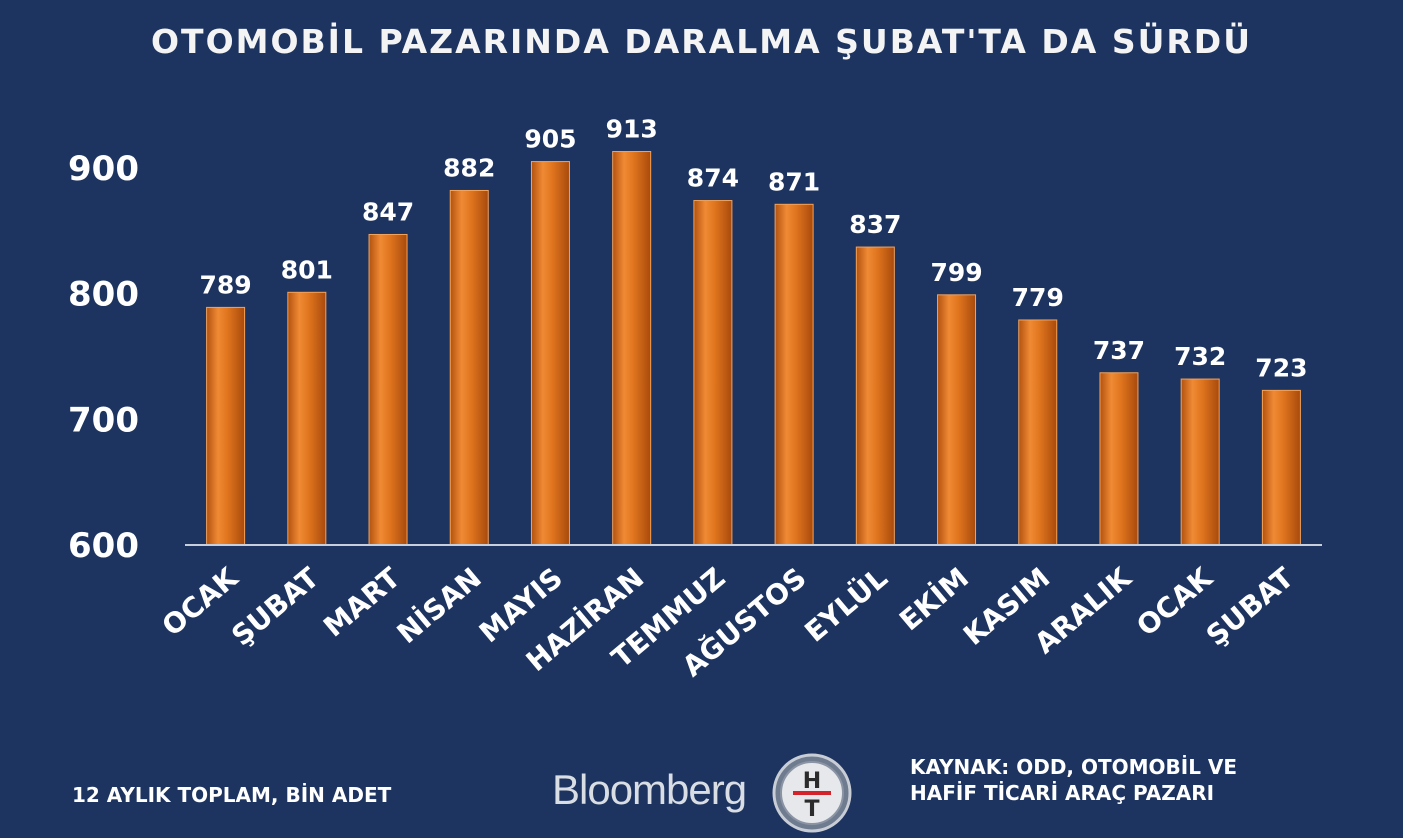 The width and height of the screenshot is (1403, 838). Describe the element at coordinates (713, 178) in the screenshot. I see `data-label: 874` at that location.